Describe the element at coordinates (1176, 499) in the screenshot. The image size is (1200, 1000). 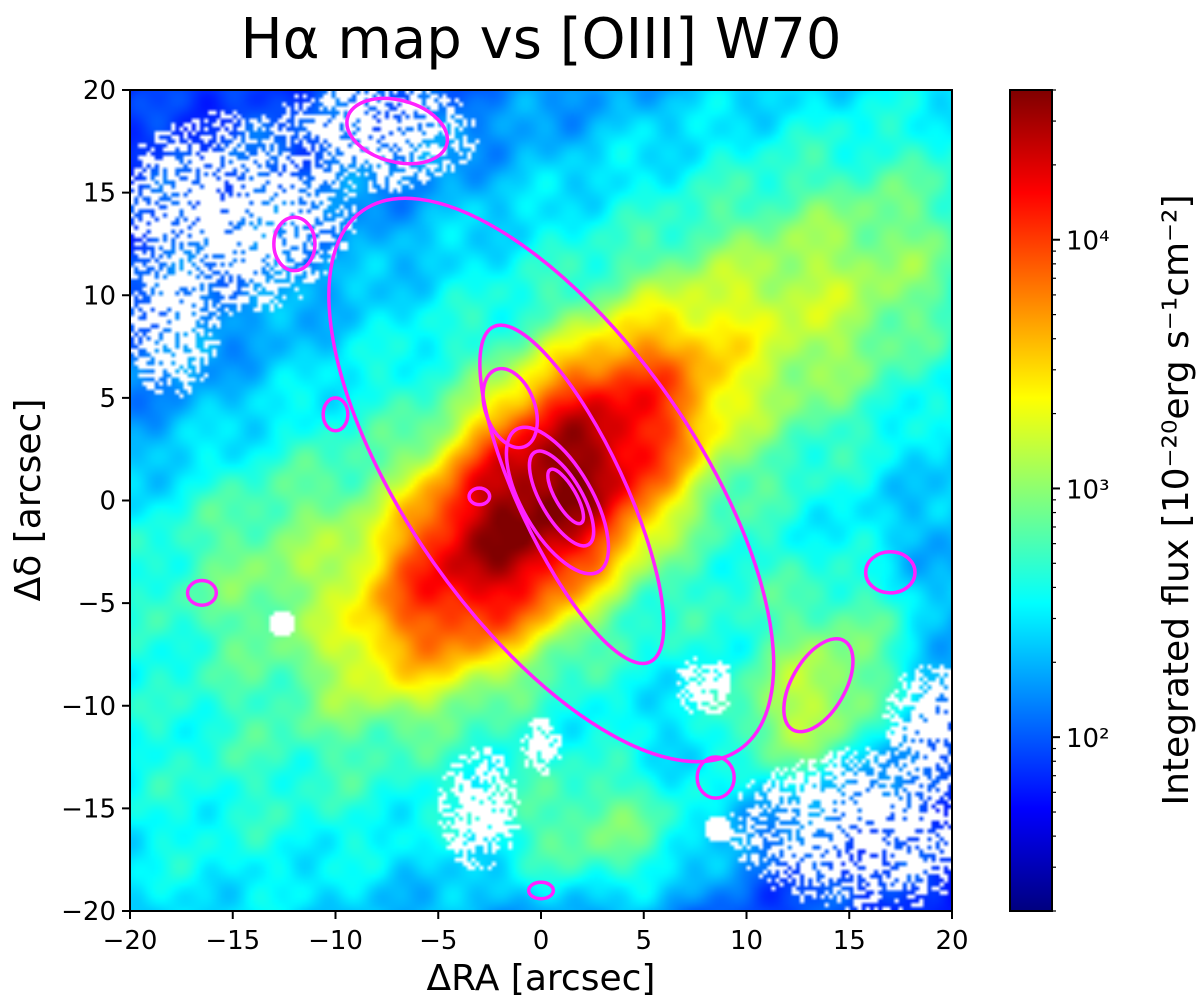
I see `colorbar-label: Integrated flux [10⁻²⁰erg s⁻¹cm⁻²]` at that location.